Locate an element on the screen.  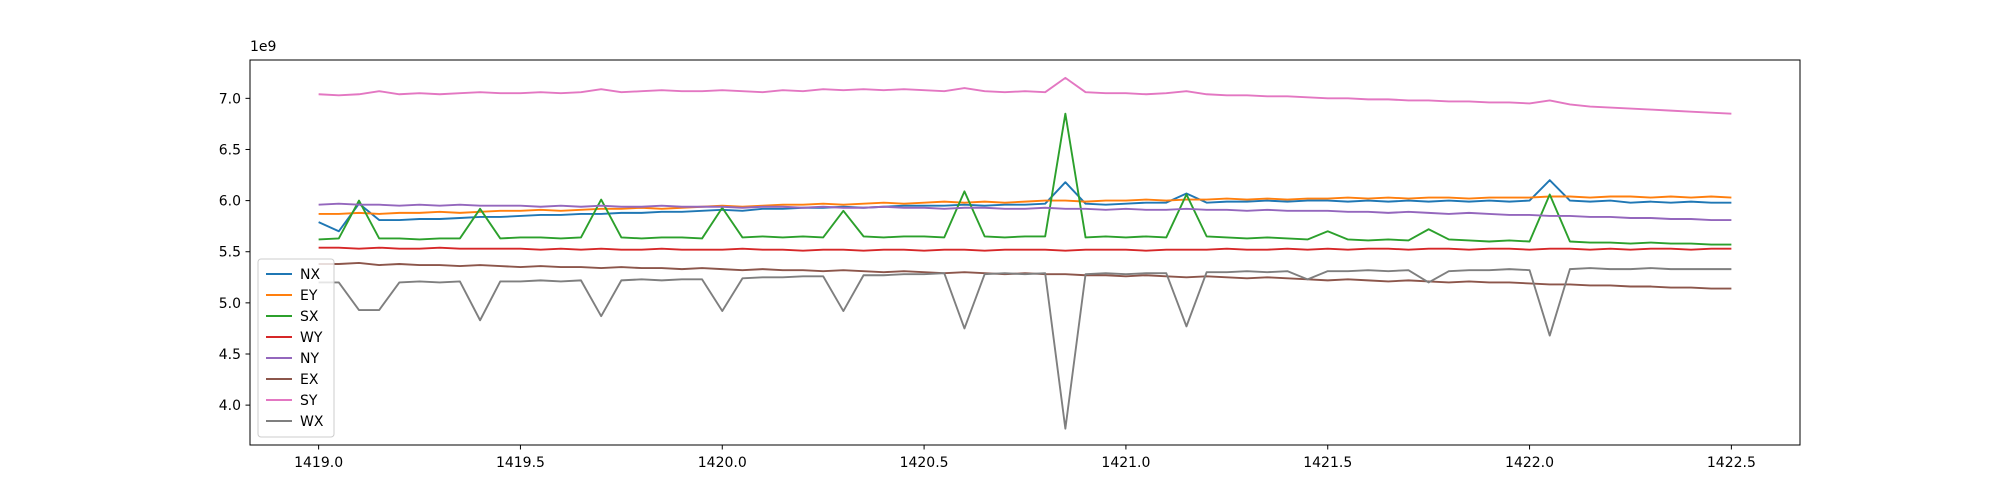
y-tick-label: 4.0 is located at coordinates (230, 406).